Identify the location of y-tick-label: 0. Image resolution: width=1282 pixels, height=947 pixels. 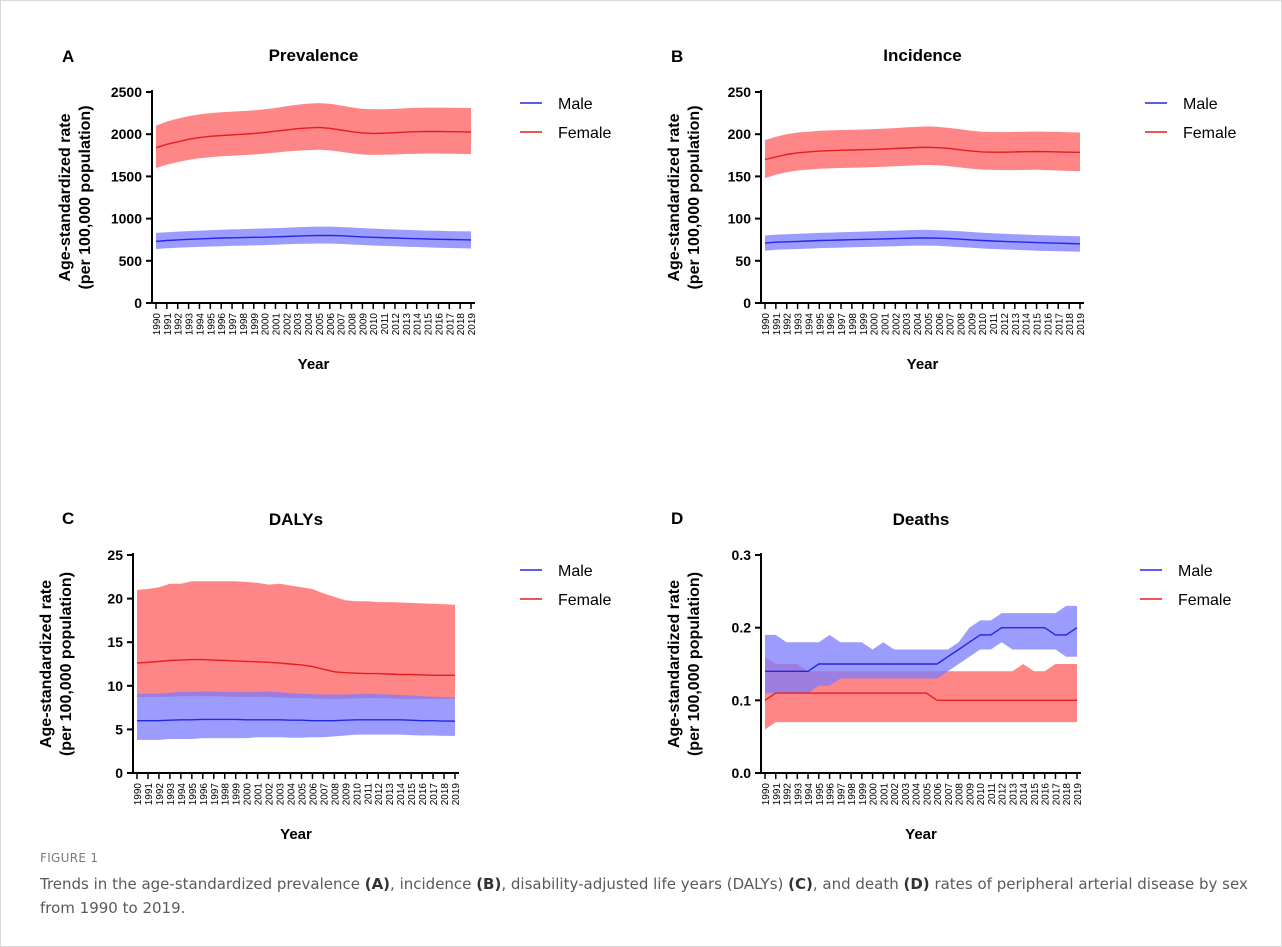
(119, 773).